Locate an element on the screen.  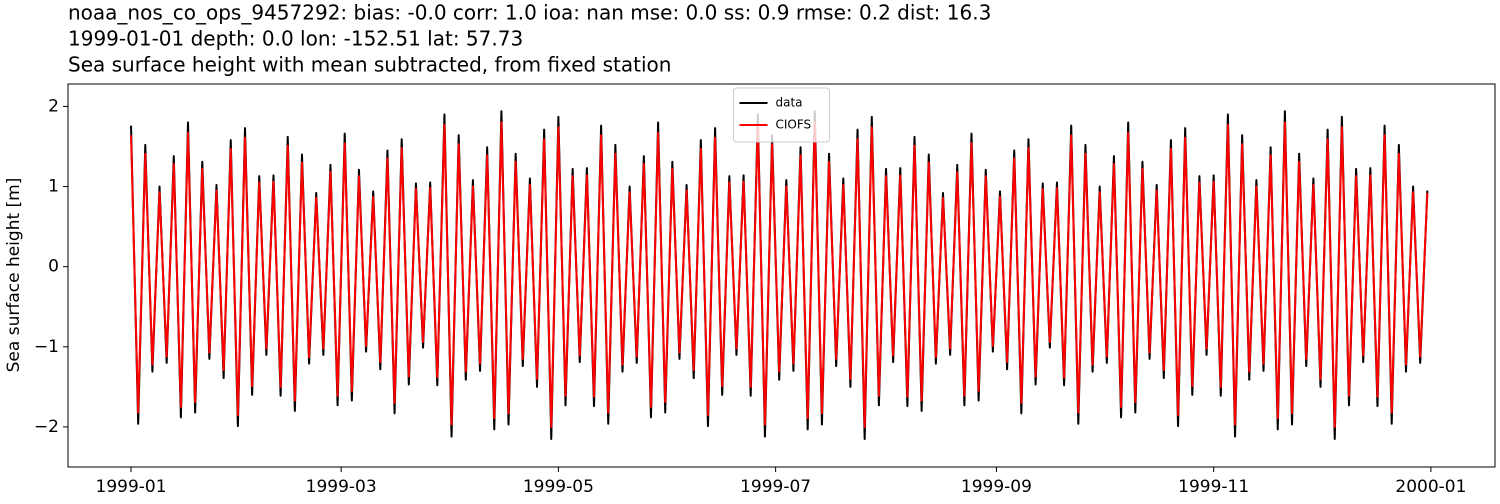
legend-label: data is located at coordinates (789, 103).